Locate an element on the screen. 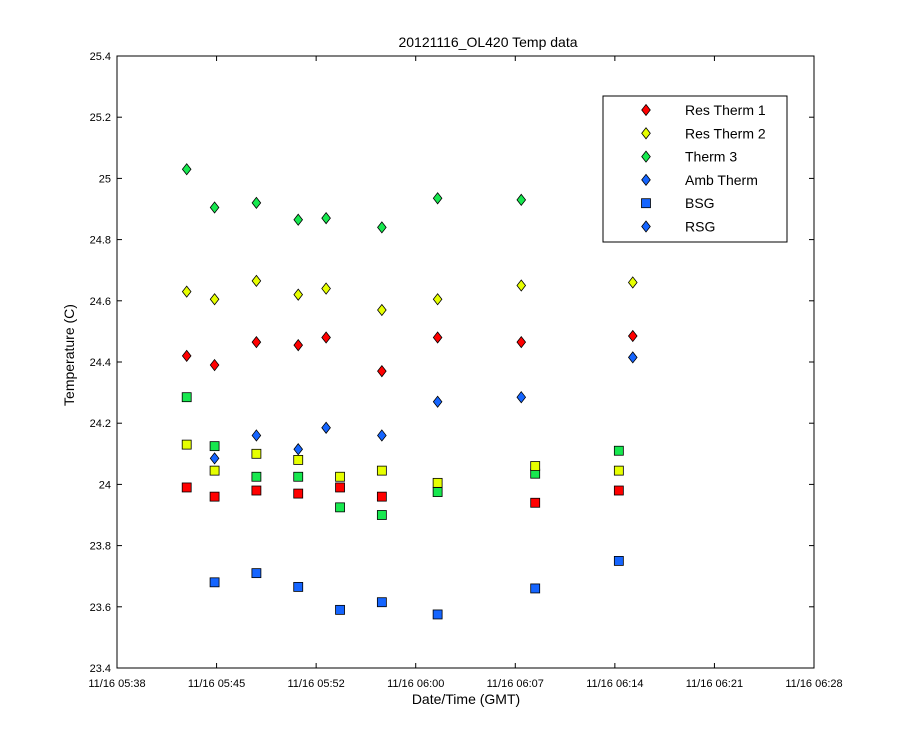  legend-label: Therm 3 is located at coordinates (711, 157).